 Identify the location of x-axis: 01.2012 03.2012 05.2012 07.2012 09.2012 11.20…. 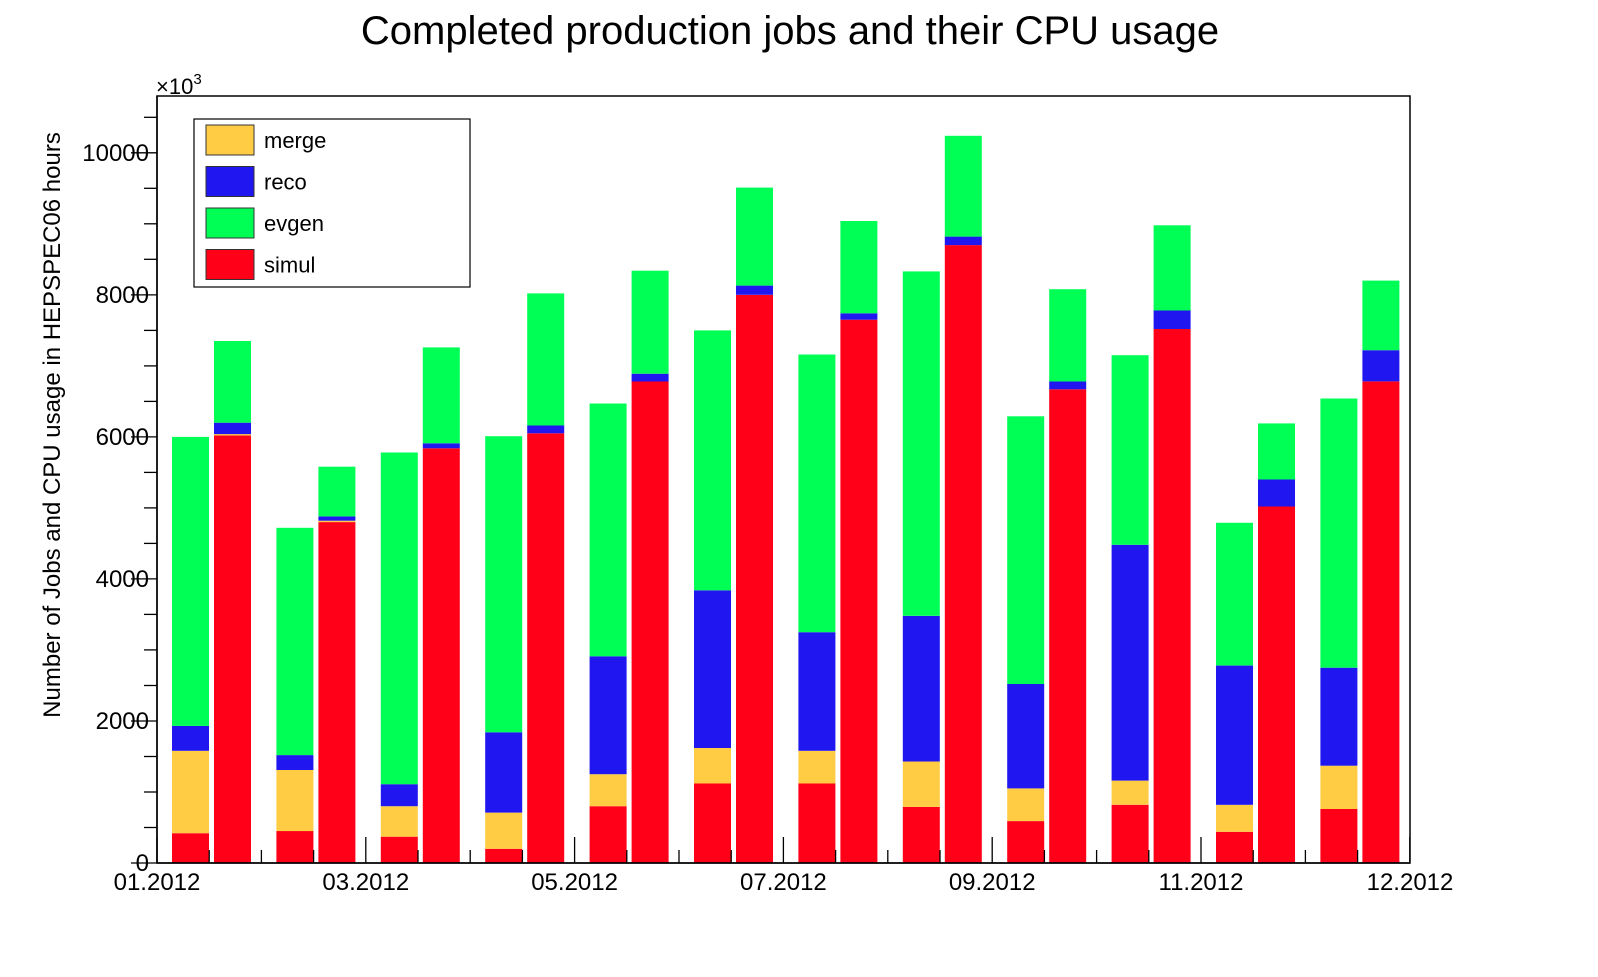
(784, 866).